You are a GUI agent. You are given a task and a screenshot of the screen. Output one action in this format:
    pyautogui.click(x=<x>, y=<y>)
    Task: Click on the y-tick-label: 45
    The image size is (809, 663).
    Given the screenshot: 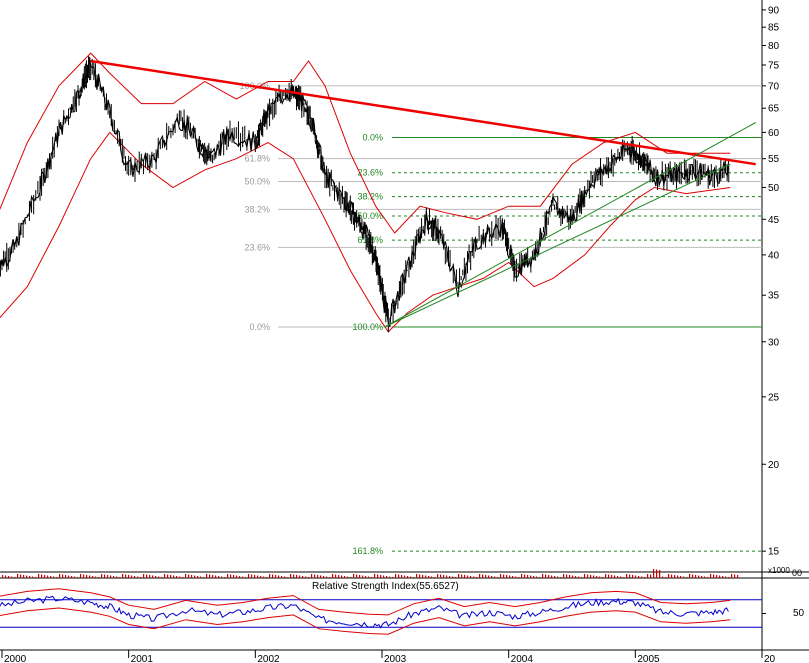 What is the action you would take?
    pyautogui.click(x=774, y=220)
    